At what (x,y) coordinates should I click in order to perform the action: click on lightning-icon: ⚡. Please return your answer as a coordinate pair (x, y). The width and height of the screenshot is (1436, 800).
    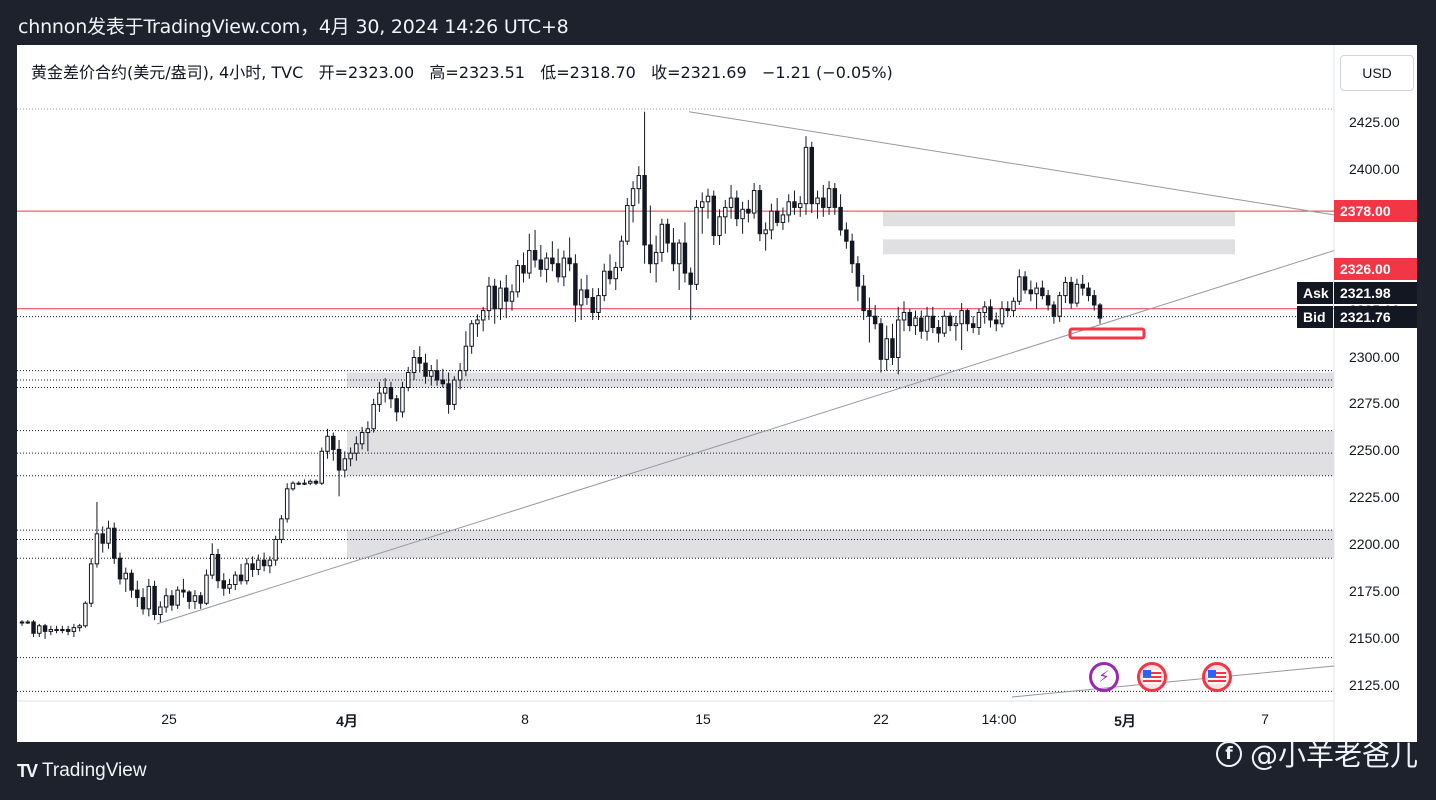
    Looking at the image, I should click on (1104, 677).